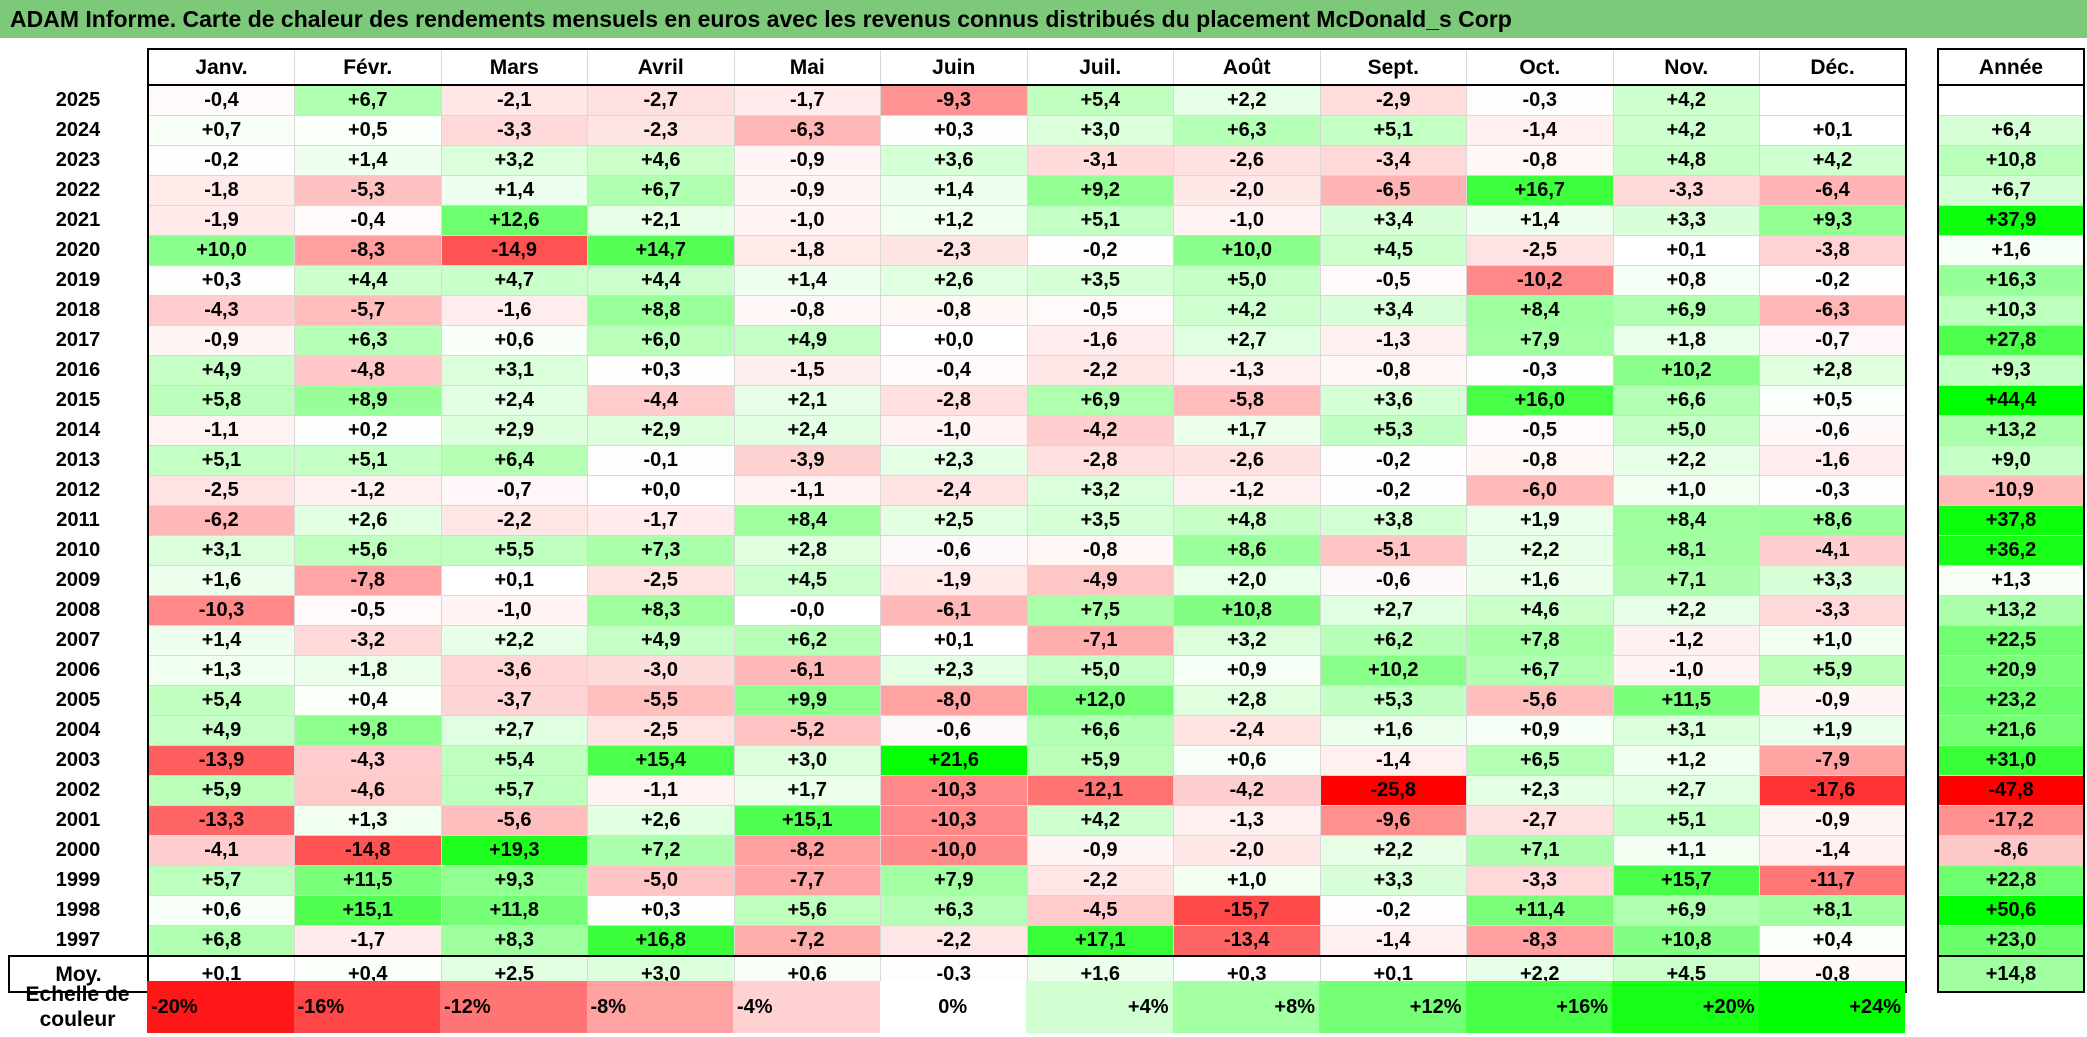  I want to click on heatmap-cell: -1,1, so click(221, 430).